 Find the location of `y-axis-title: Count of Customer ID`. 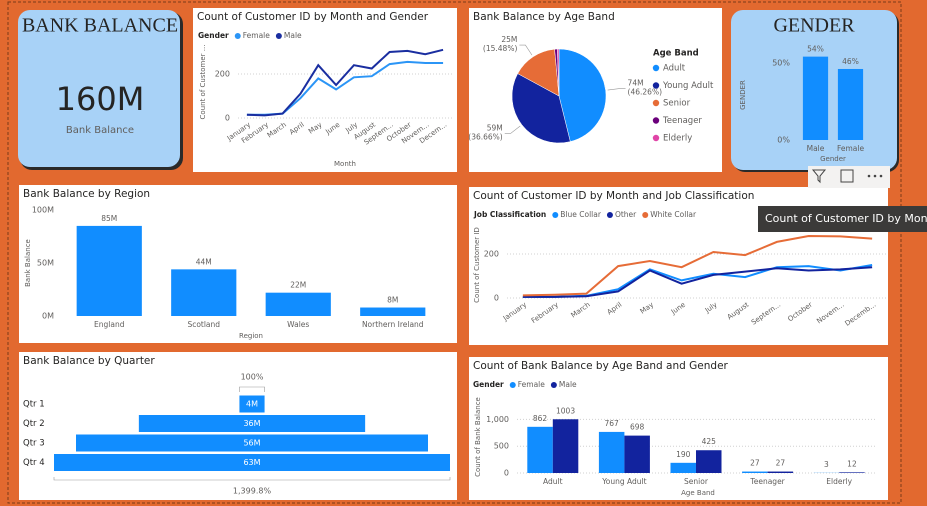

y-axis-title: Count of Customer ID is located at coordinates (477, 265).